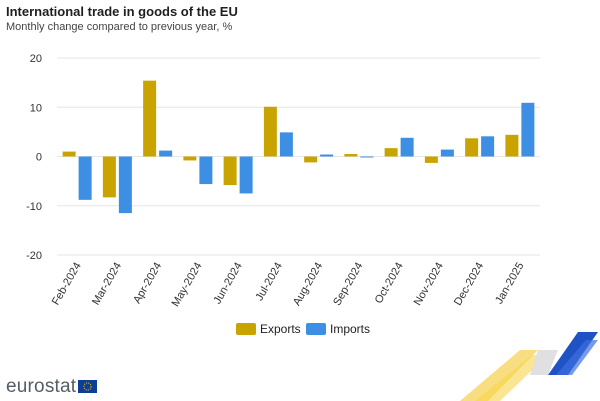 This screenshot has height=401, width=600. What do you see at coordinates (206, 170) in the screenshot?
I see `bar-imports-may-2024` at bounding box center [206, 170].